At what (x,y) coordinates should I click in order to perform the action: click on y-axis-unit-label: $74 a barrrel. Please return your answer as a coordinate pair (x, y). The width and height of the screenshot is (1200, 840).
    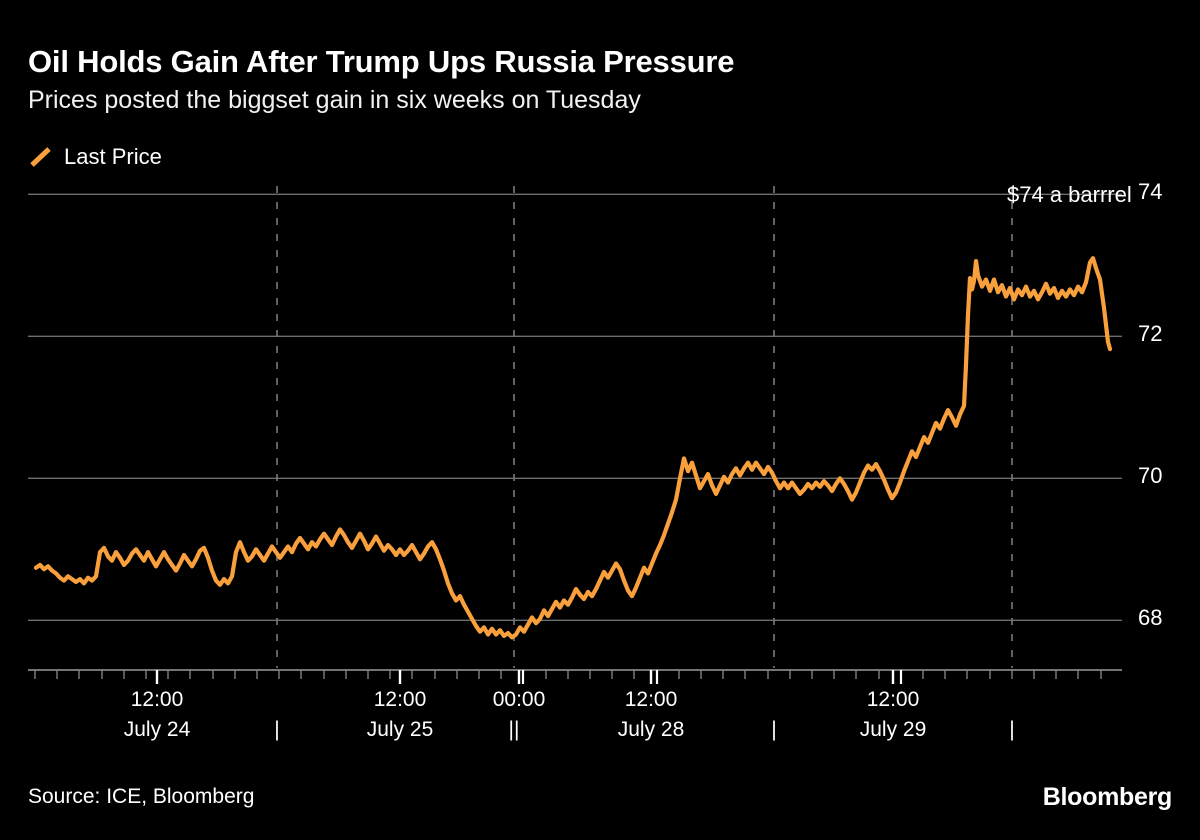
    Looking at the image, I should click on (1069, 194).